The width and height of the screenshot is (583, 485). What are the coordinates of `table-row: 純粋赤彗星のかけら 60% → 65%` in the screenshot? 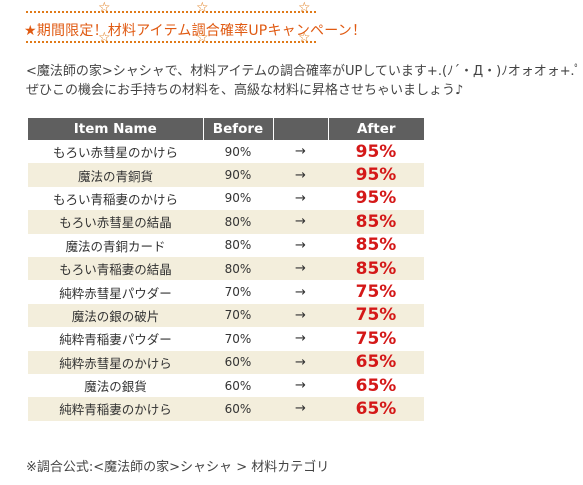 It's located at (226, 362).